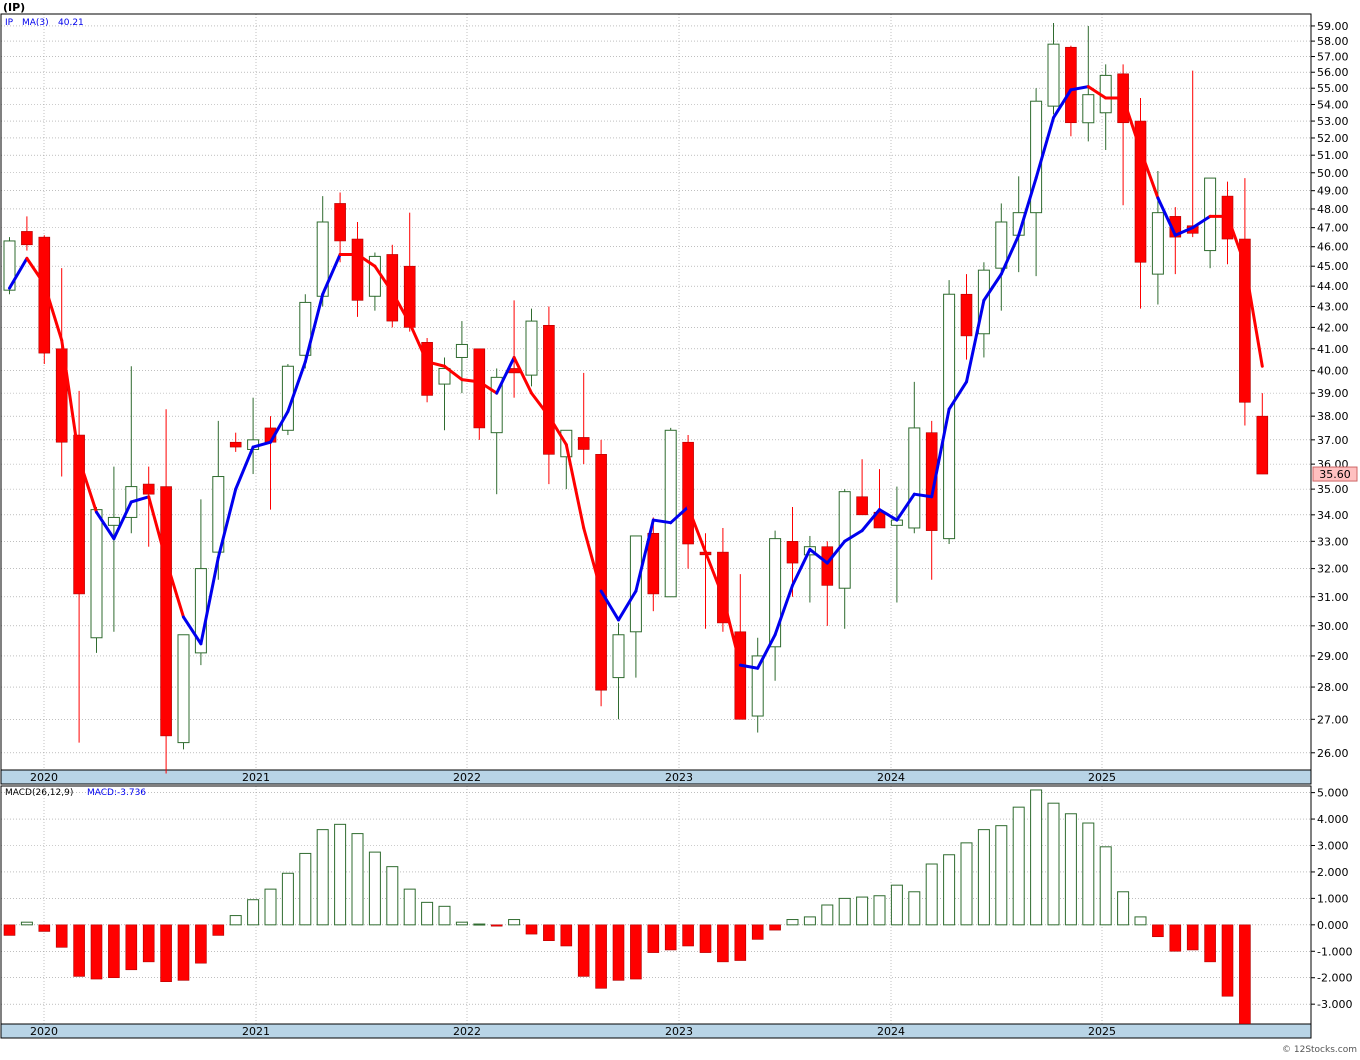  Describe the element at coordinates (256, 777) in the screenshot. I see `year-label: 2021` at that location.